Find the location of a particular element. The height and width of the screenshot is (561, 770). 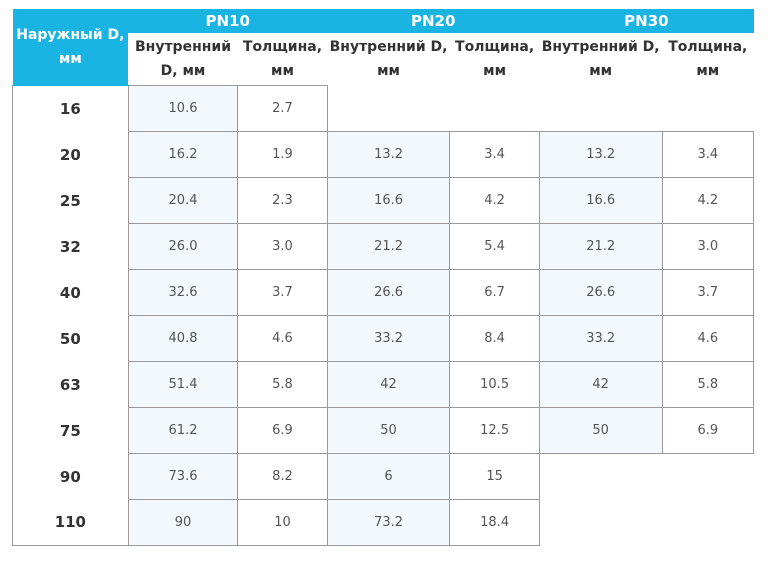

outer-diameter-cell: 16 is located at coordinates (70, 108).